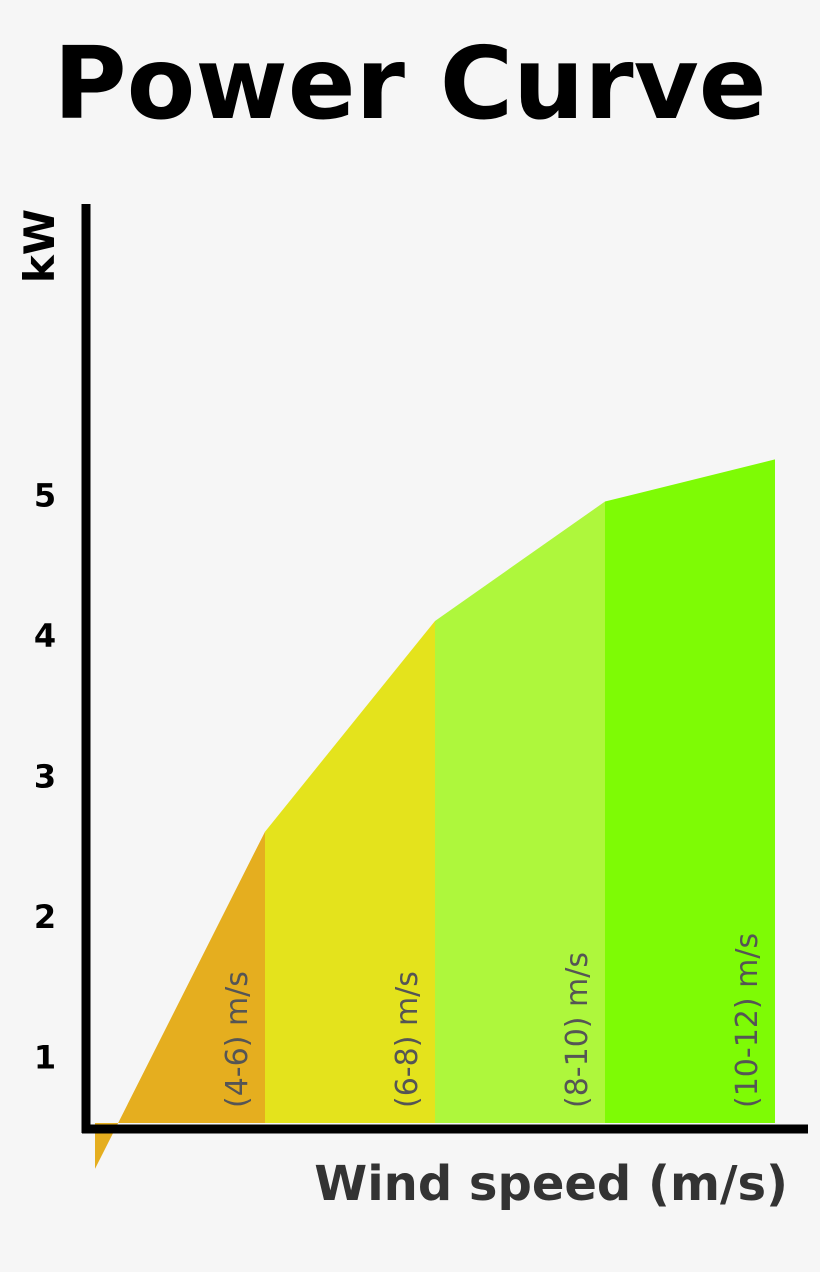  Describe the element at coordinates (407, 1039) in the screenshot. I see `band-label-2: (6-8) m/s` at that location.